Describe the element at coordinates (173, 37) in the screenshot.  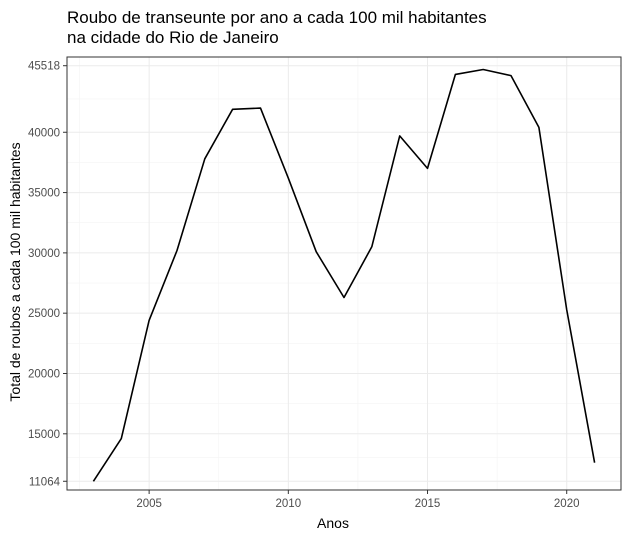
I see `chart-title-line-2: na cidade do Rio de Janeiro` at that location.